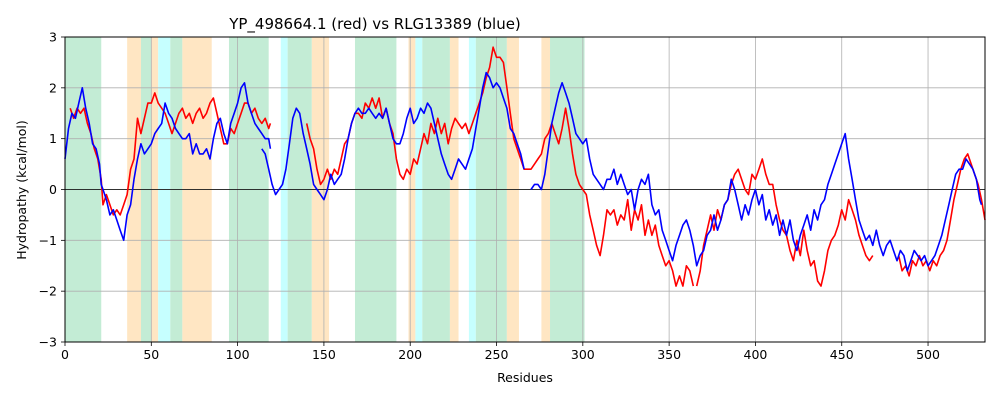 This screenshot has width=1000, height=400. Describe the element at coordinates (48, 240) in the screenshot. I see `y-tick-label: −1` at that location.